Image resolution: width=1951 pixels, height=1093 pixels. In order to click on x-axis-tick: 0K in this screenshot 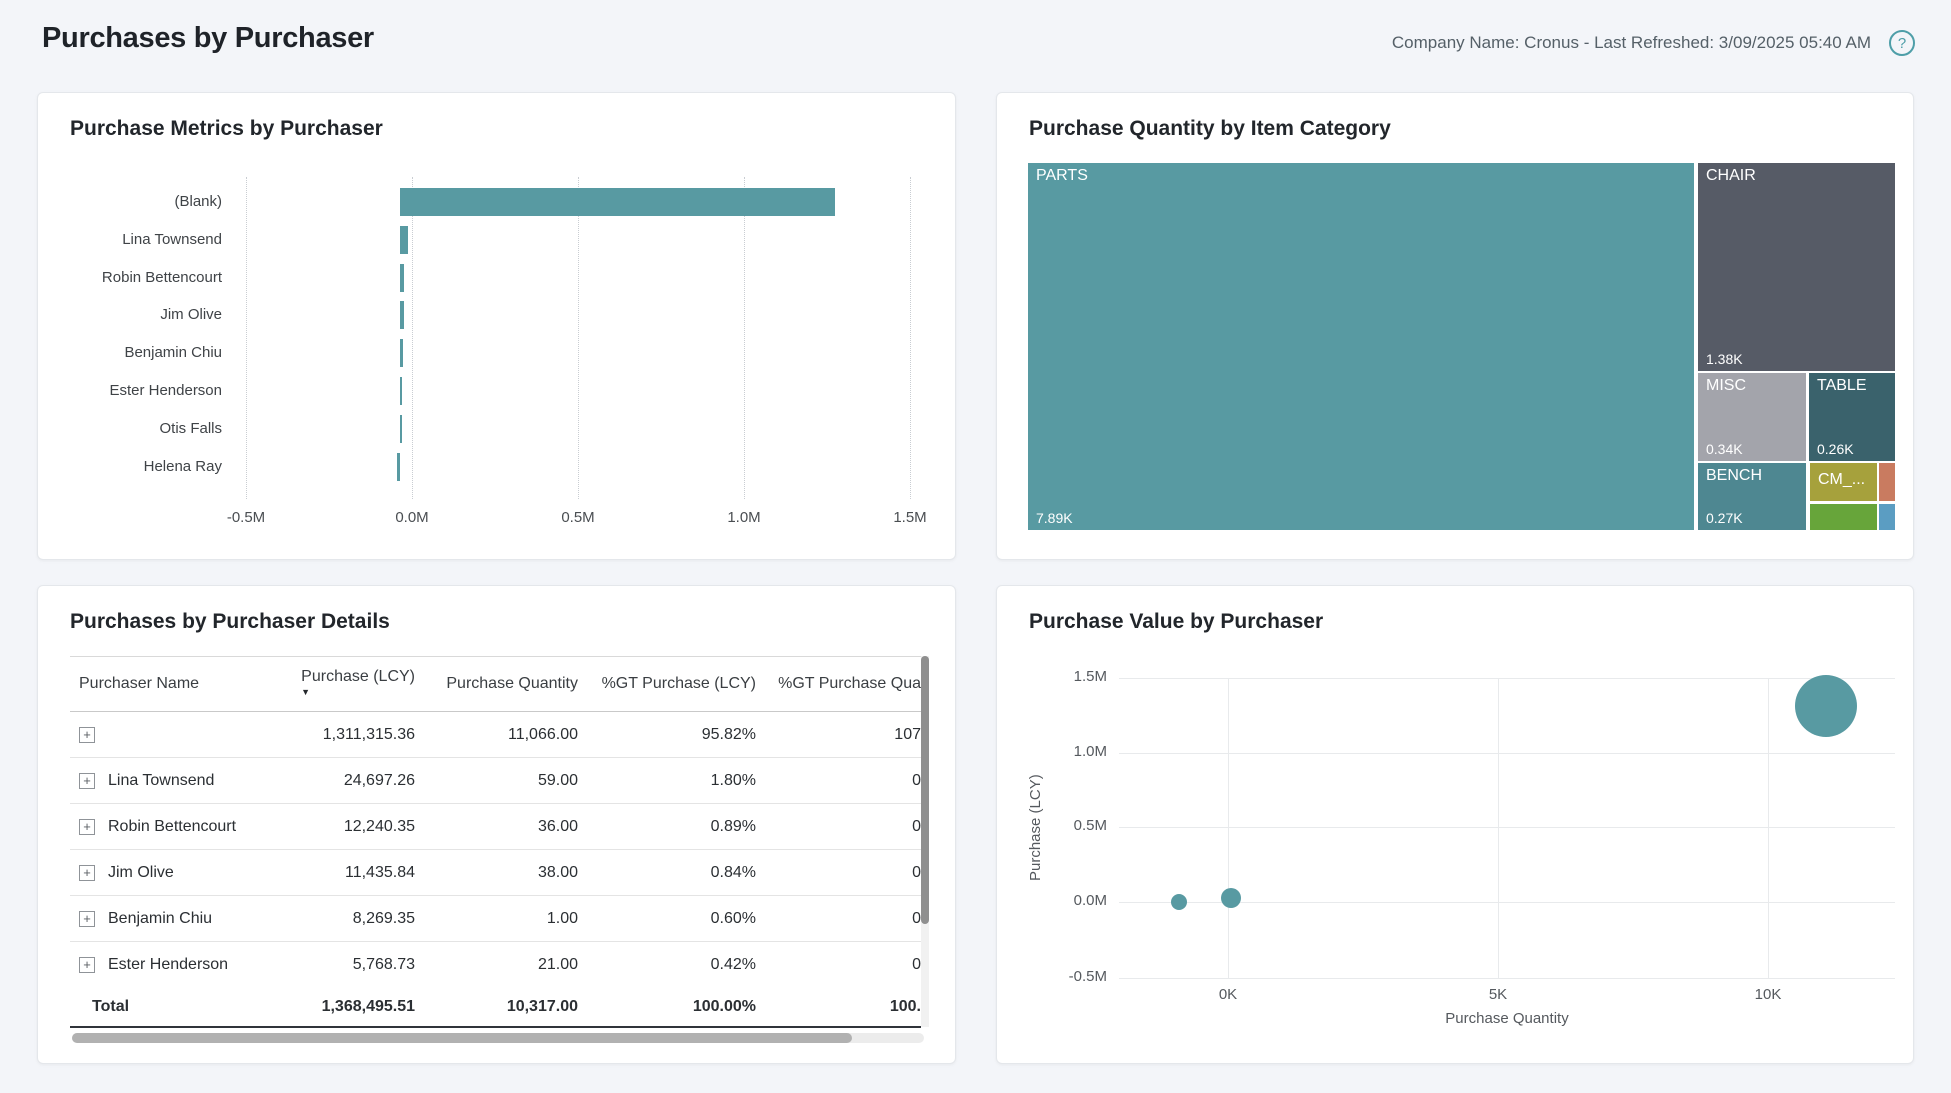, I will do `click(1228, 994)`.